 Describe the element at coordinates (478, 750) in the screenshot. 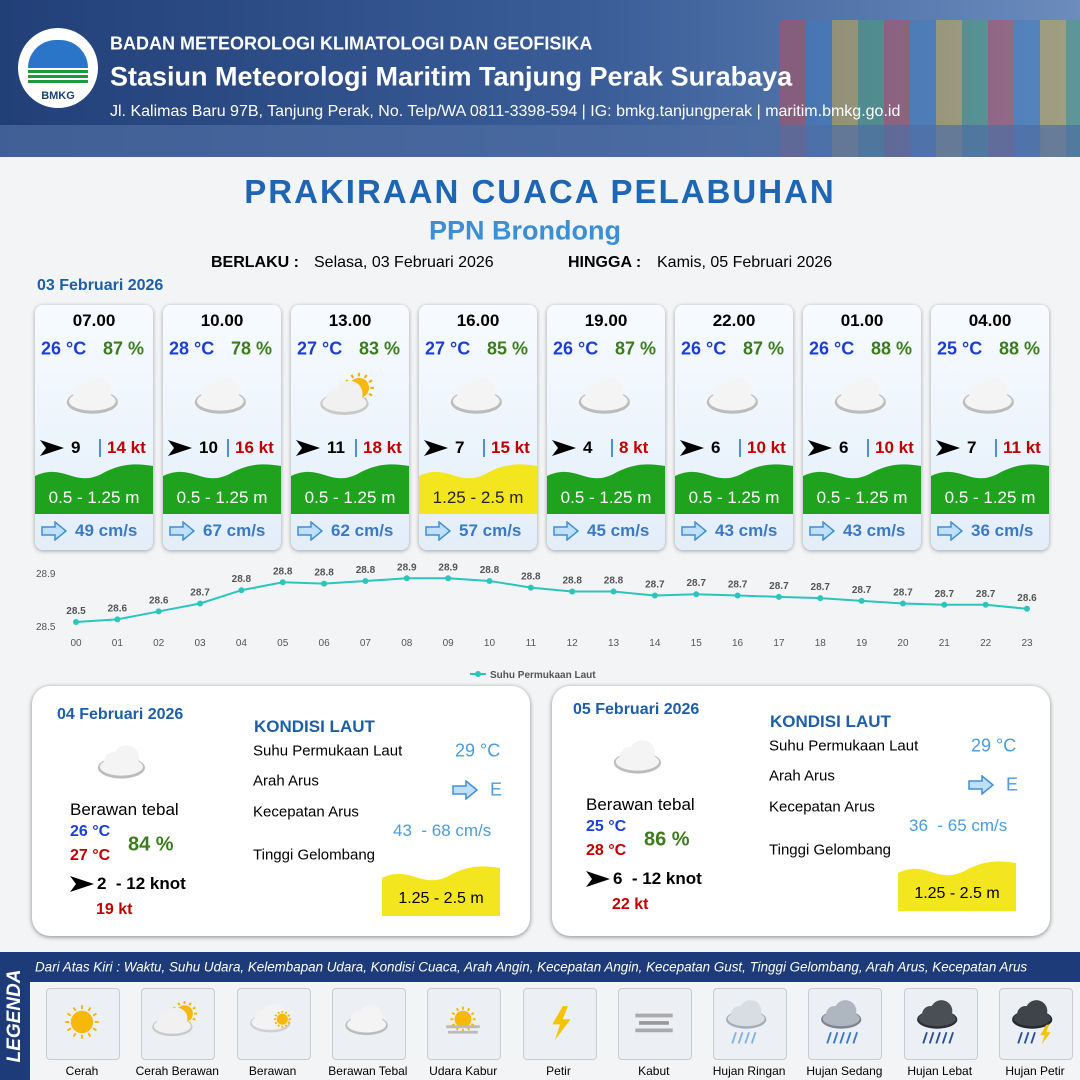

I see `sst: 29 °C` at that location.